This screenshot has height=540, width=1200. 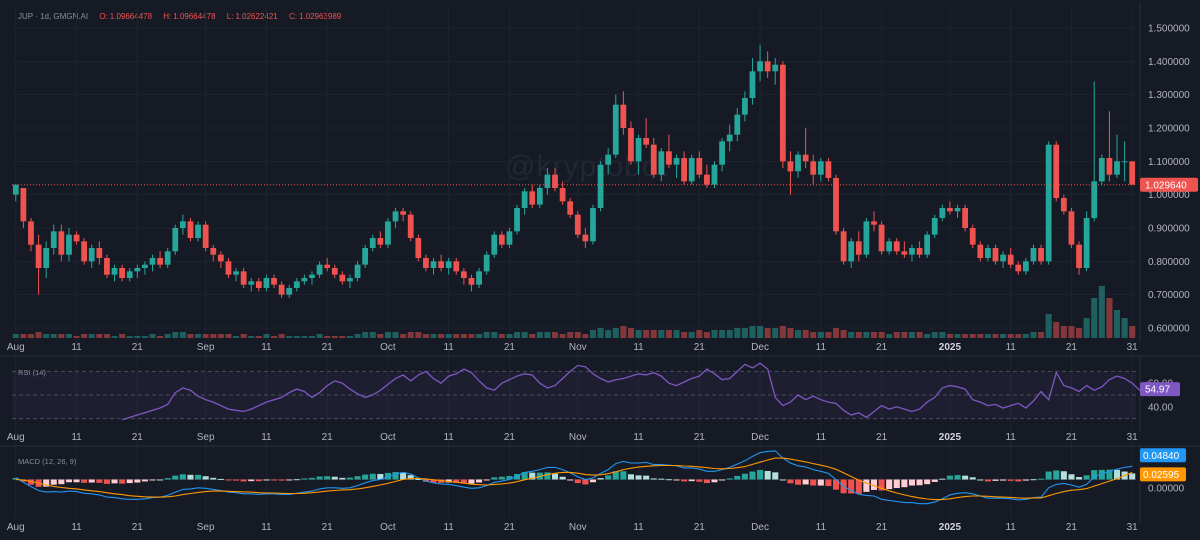 What do you see at coordinates (1133, 347) in the screenshot?
I see `x-tick-label: 31` at bounding box center [1133, 347].